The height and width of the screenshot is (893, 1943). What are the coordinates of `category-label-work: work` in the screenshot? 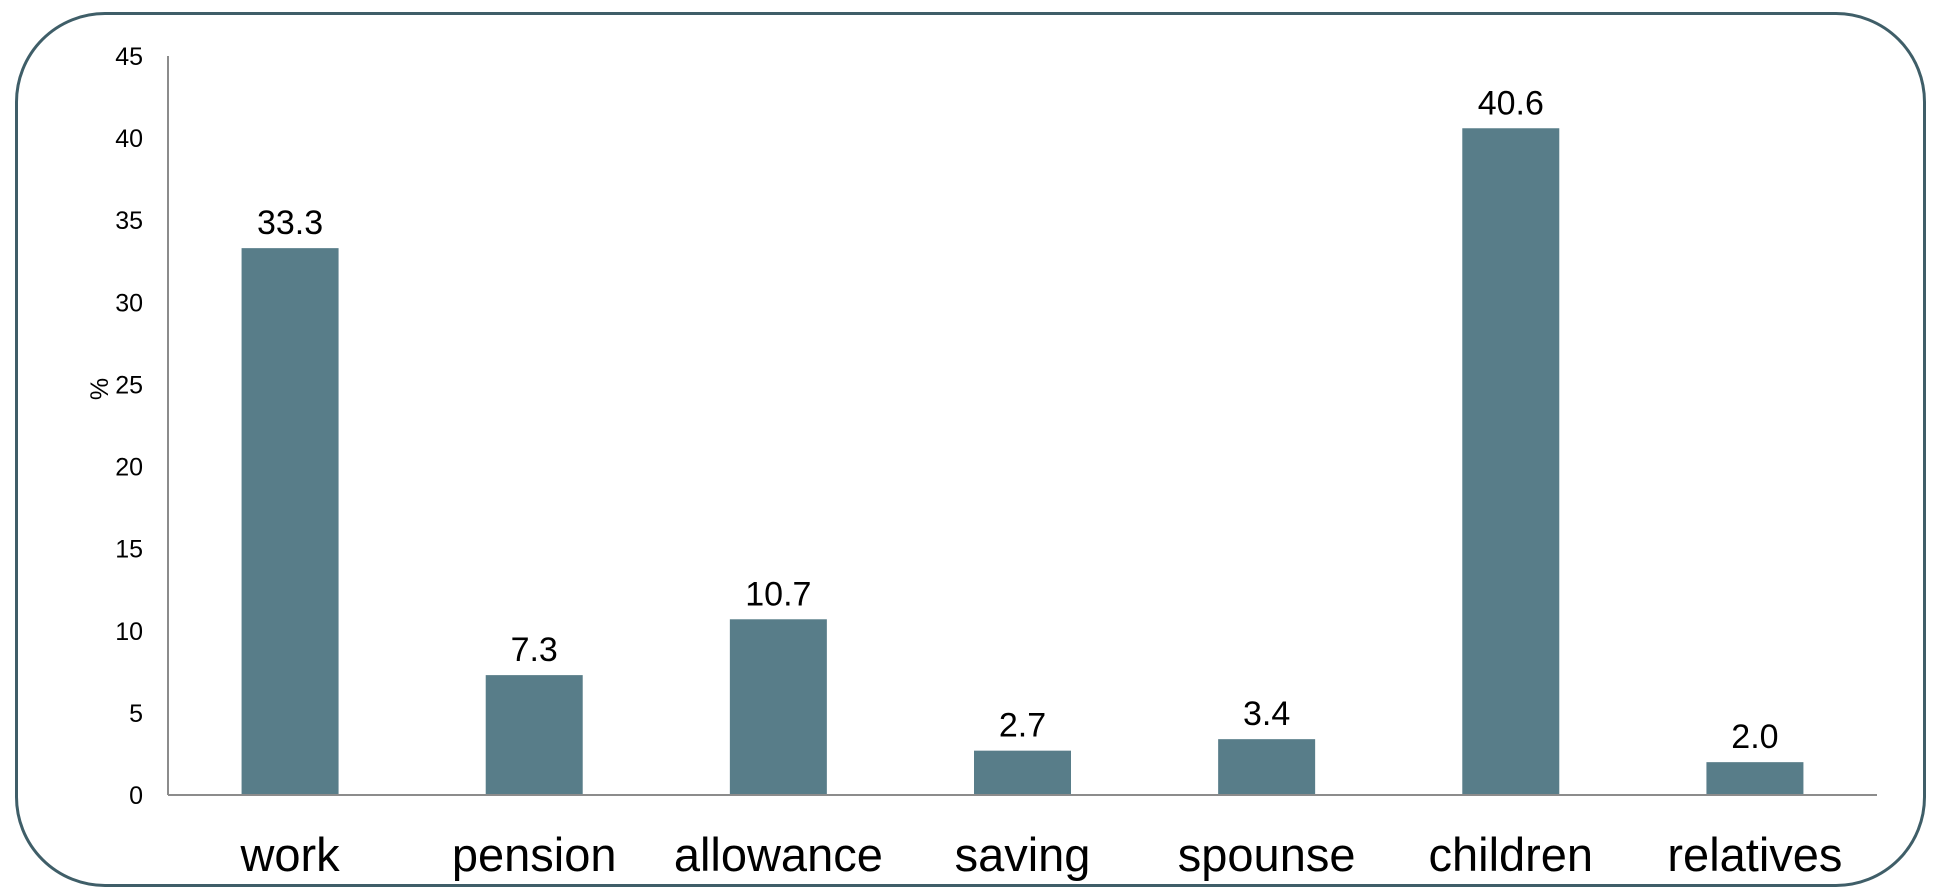 It's located at (289, 854).